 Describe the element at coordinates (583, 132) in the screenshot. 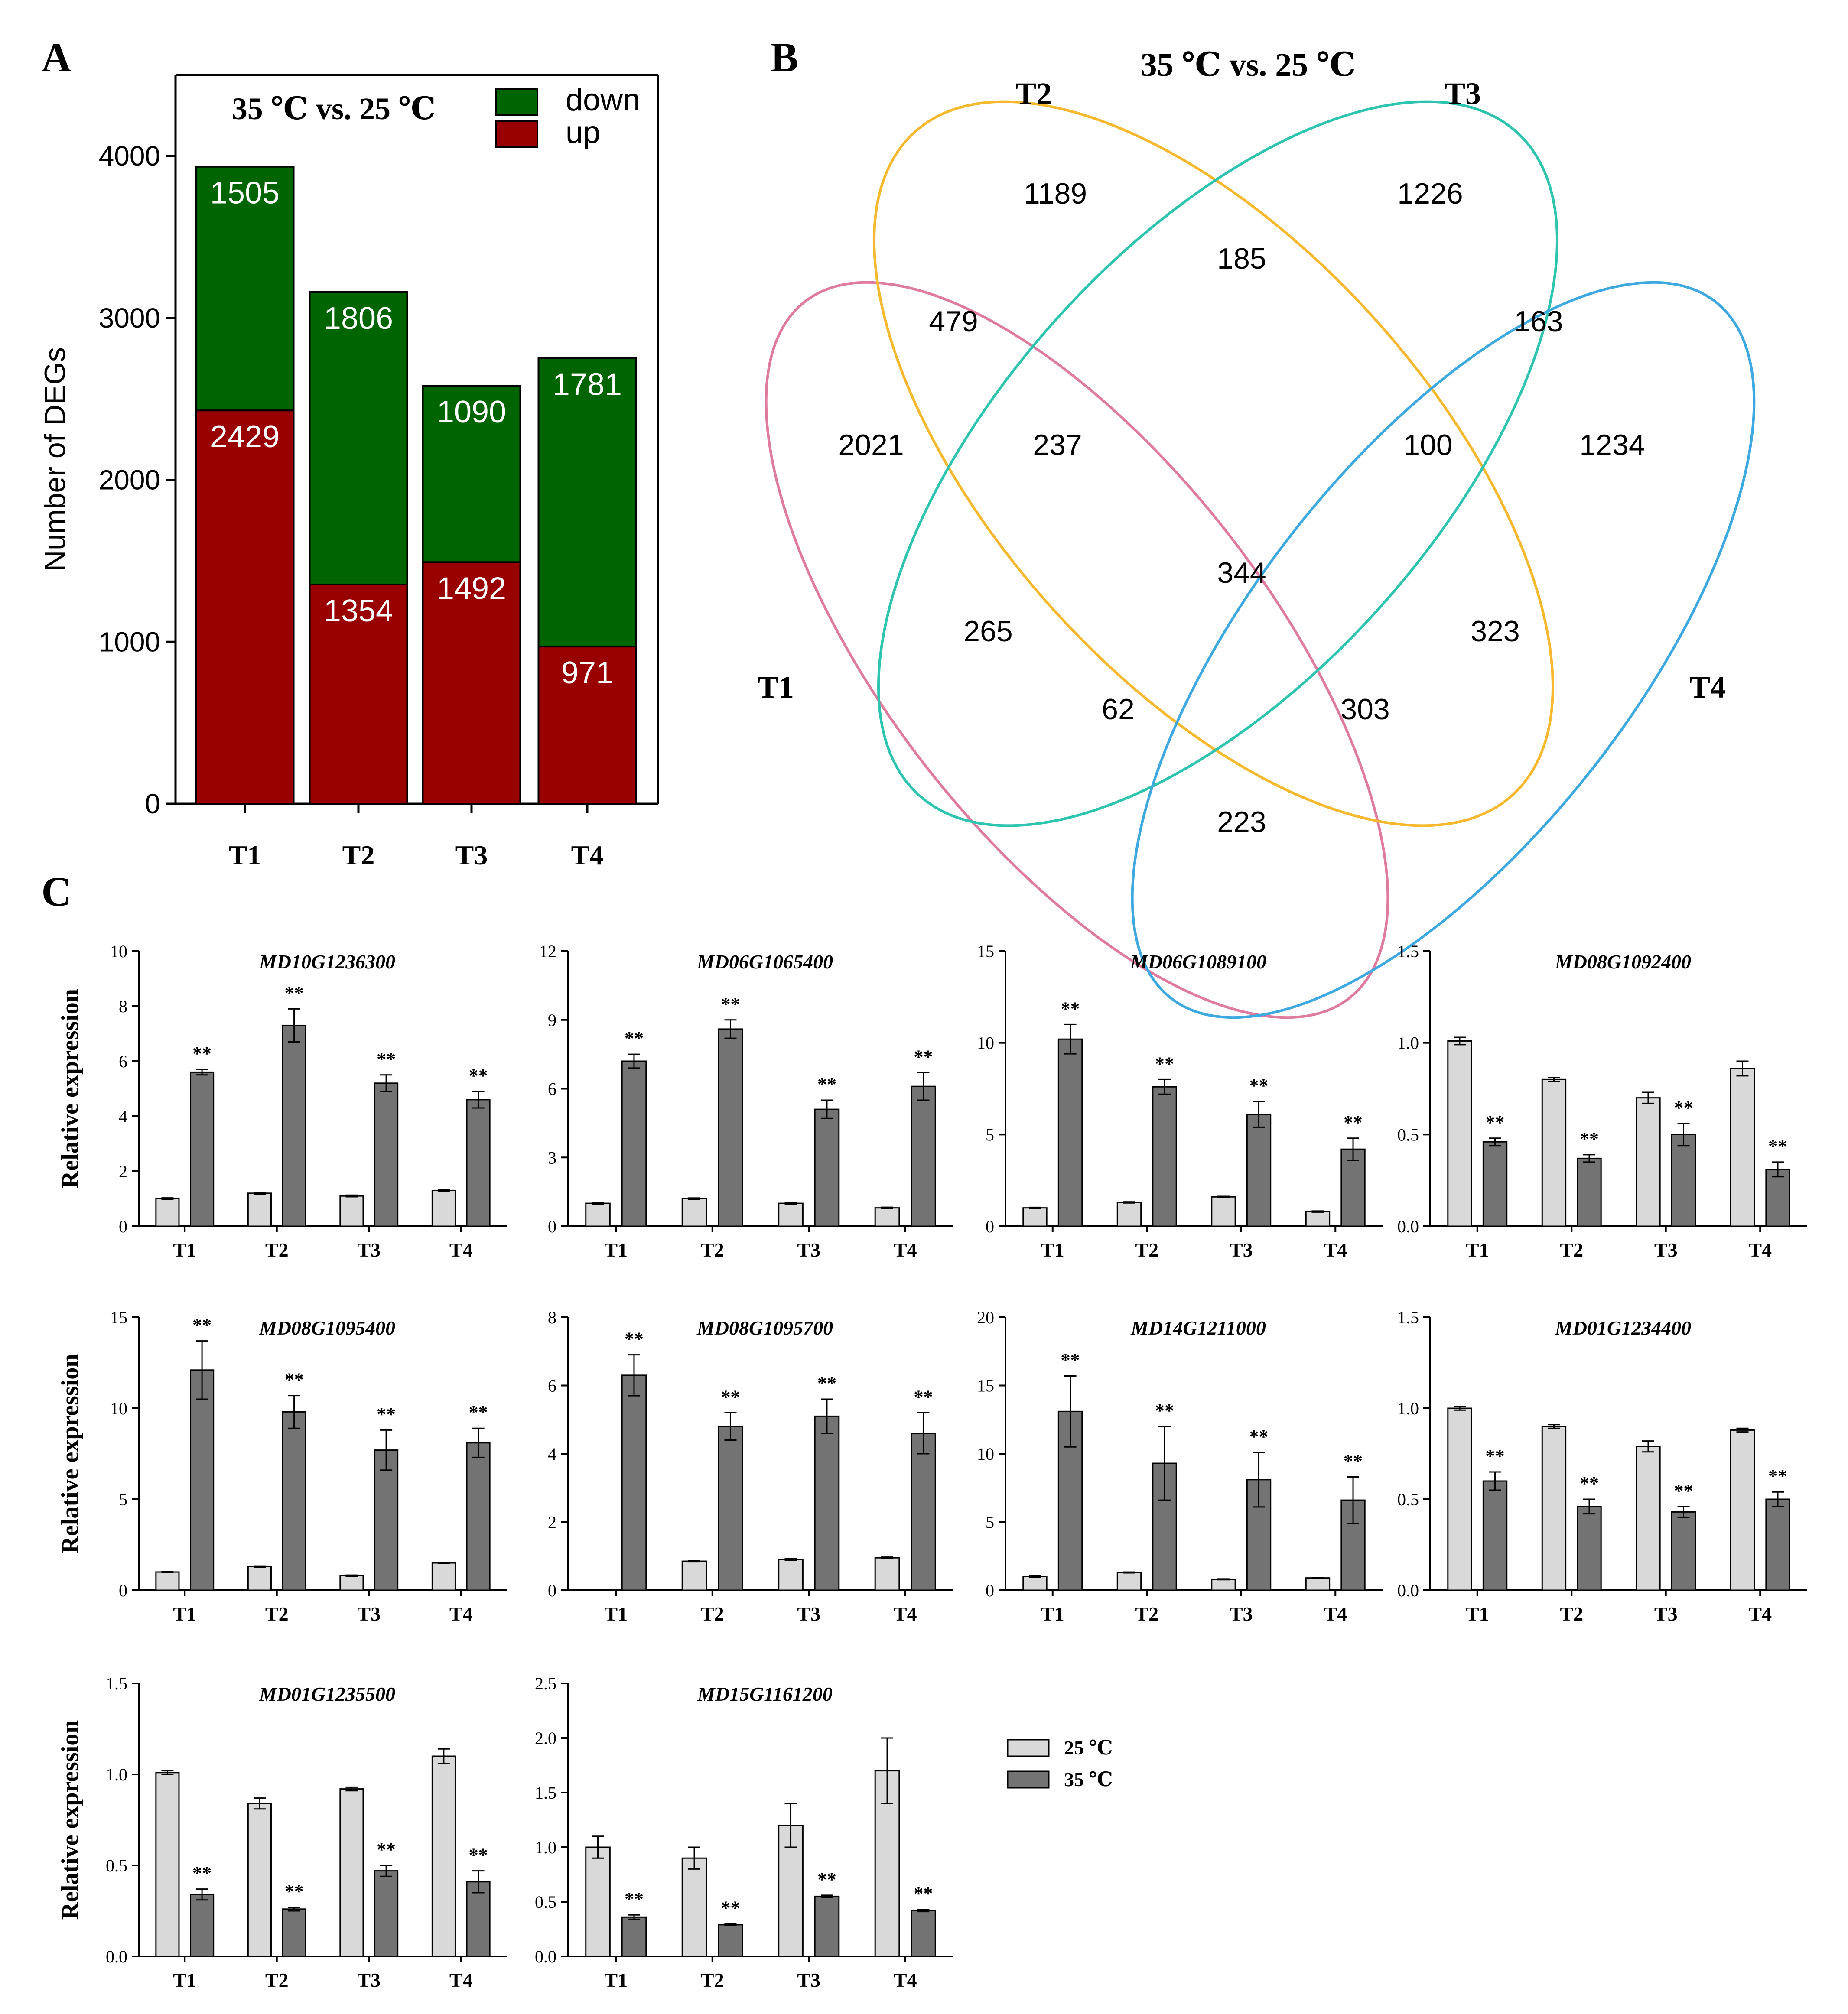

I see `legend-label-up: up` at that location.